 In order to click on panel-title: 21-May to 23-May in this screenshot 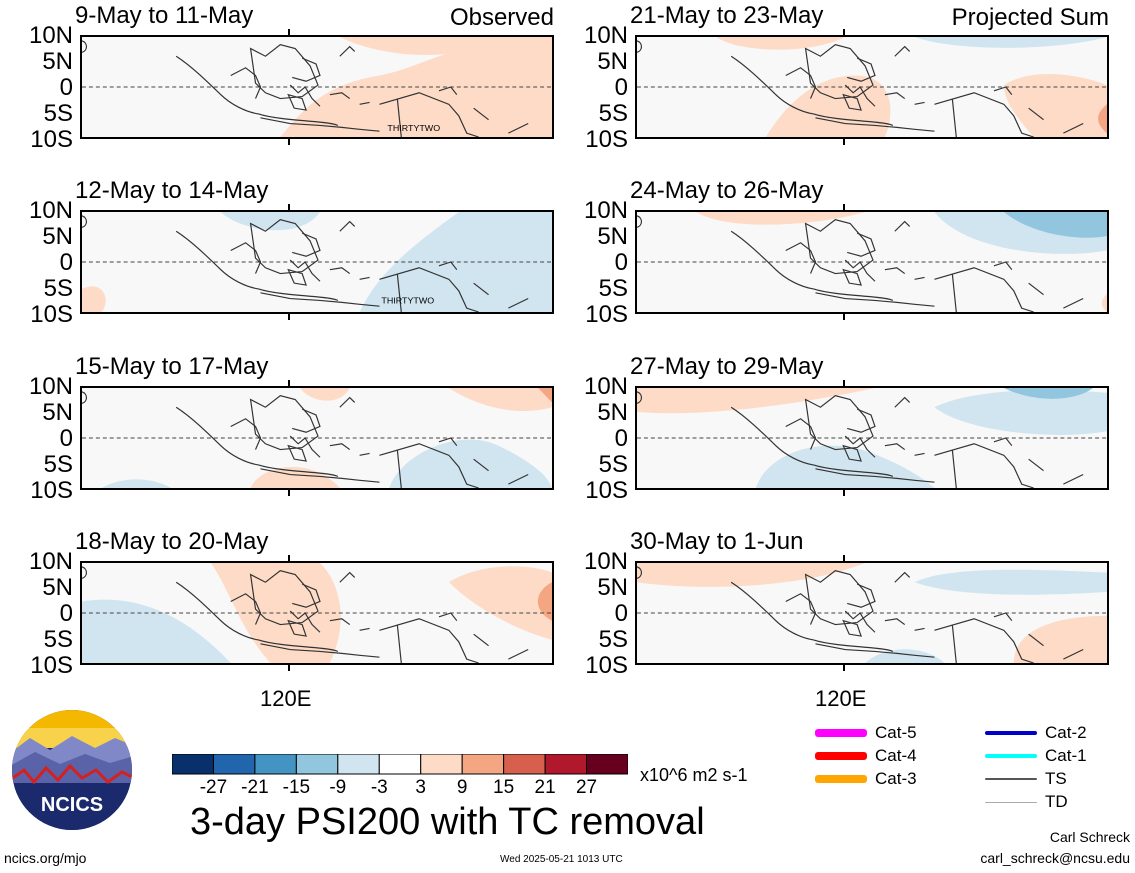, I will do `click(727, 15)`.